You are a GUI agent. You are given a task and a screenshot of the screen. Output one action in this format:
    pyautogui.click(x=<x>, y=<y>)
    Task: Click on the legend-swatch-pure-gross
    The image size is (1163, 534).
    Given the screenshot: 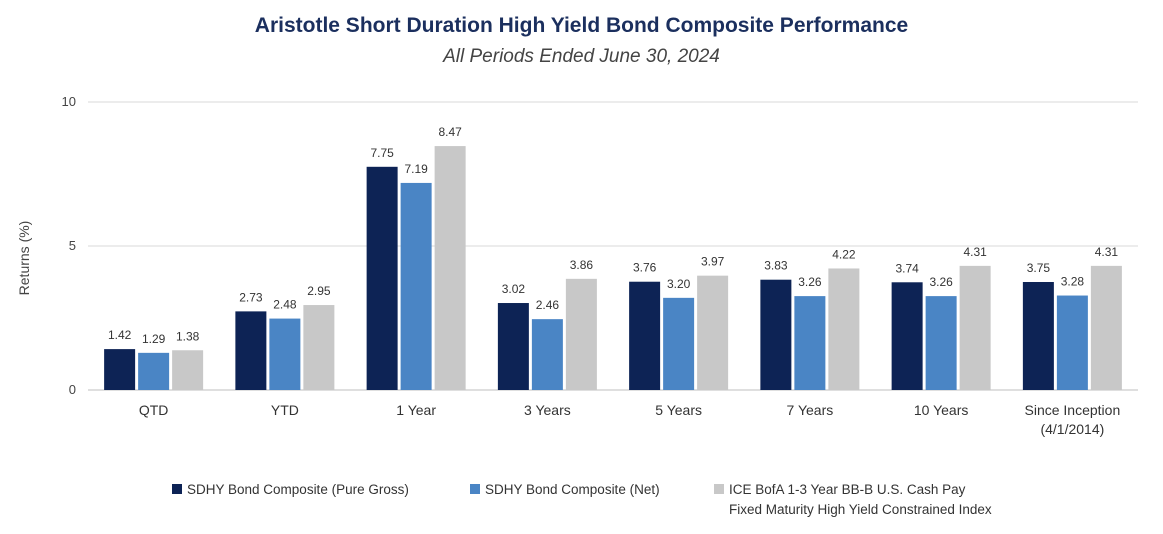 What is the action you would take?
    pyautogui.click(x=177, y=489)
    